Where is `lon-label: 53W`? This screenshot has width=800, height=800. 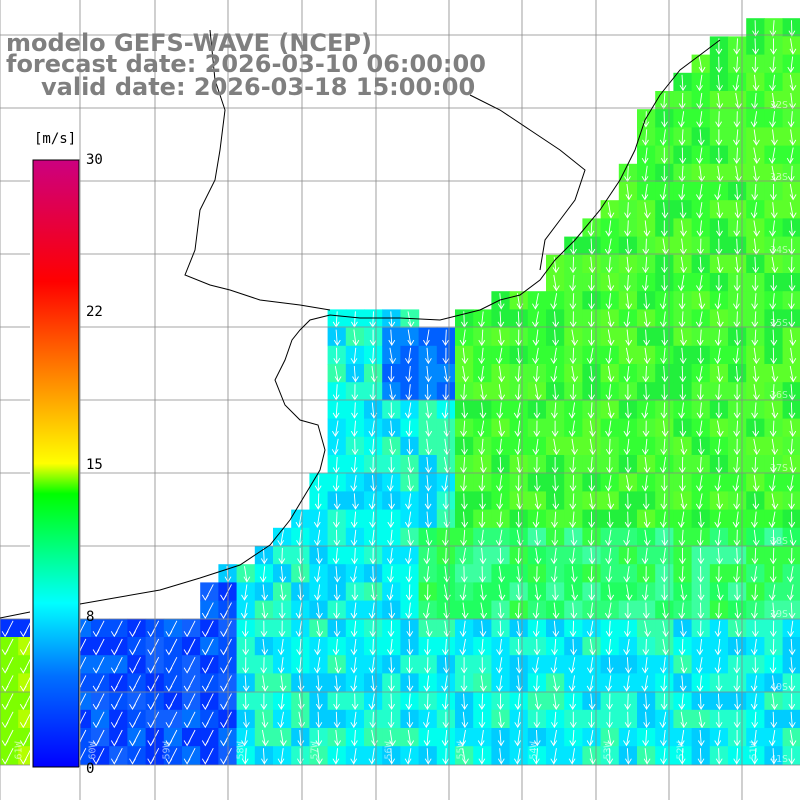
lon-label: 53W is located at coordinates (608, 750).